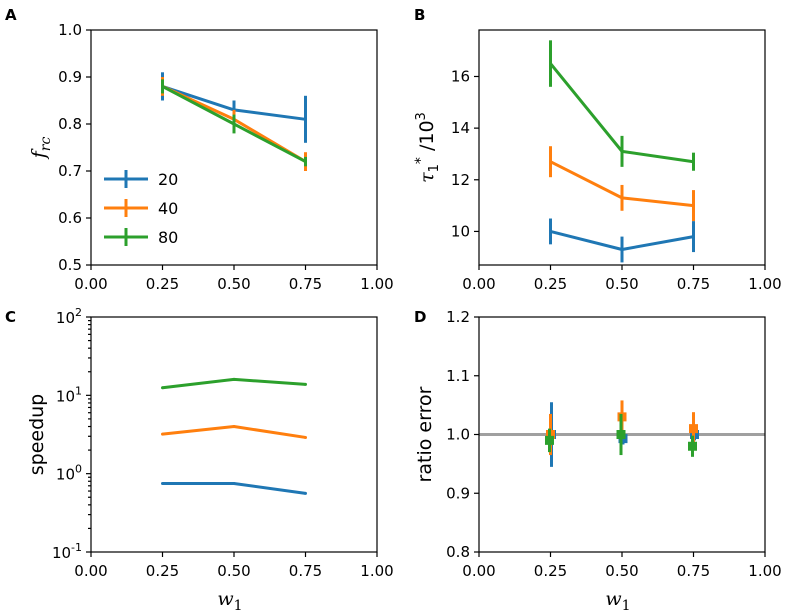  I want to click on panel-letter: D, so click(420, 317).